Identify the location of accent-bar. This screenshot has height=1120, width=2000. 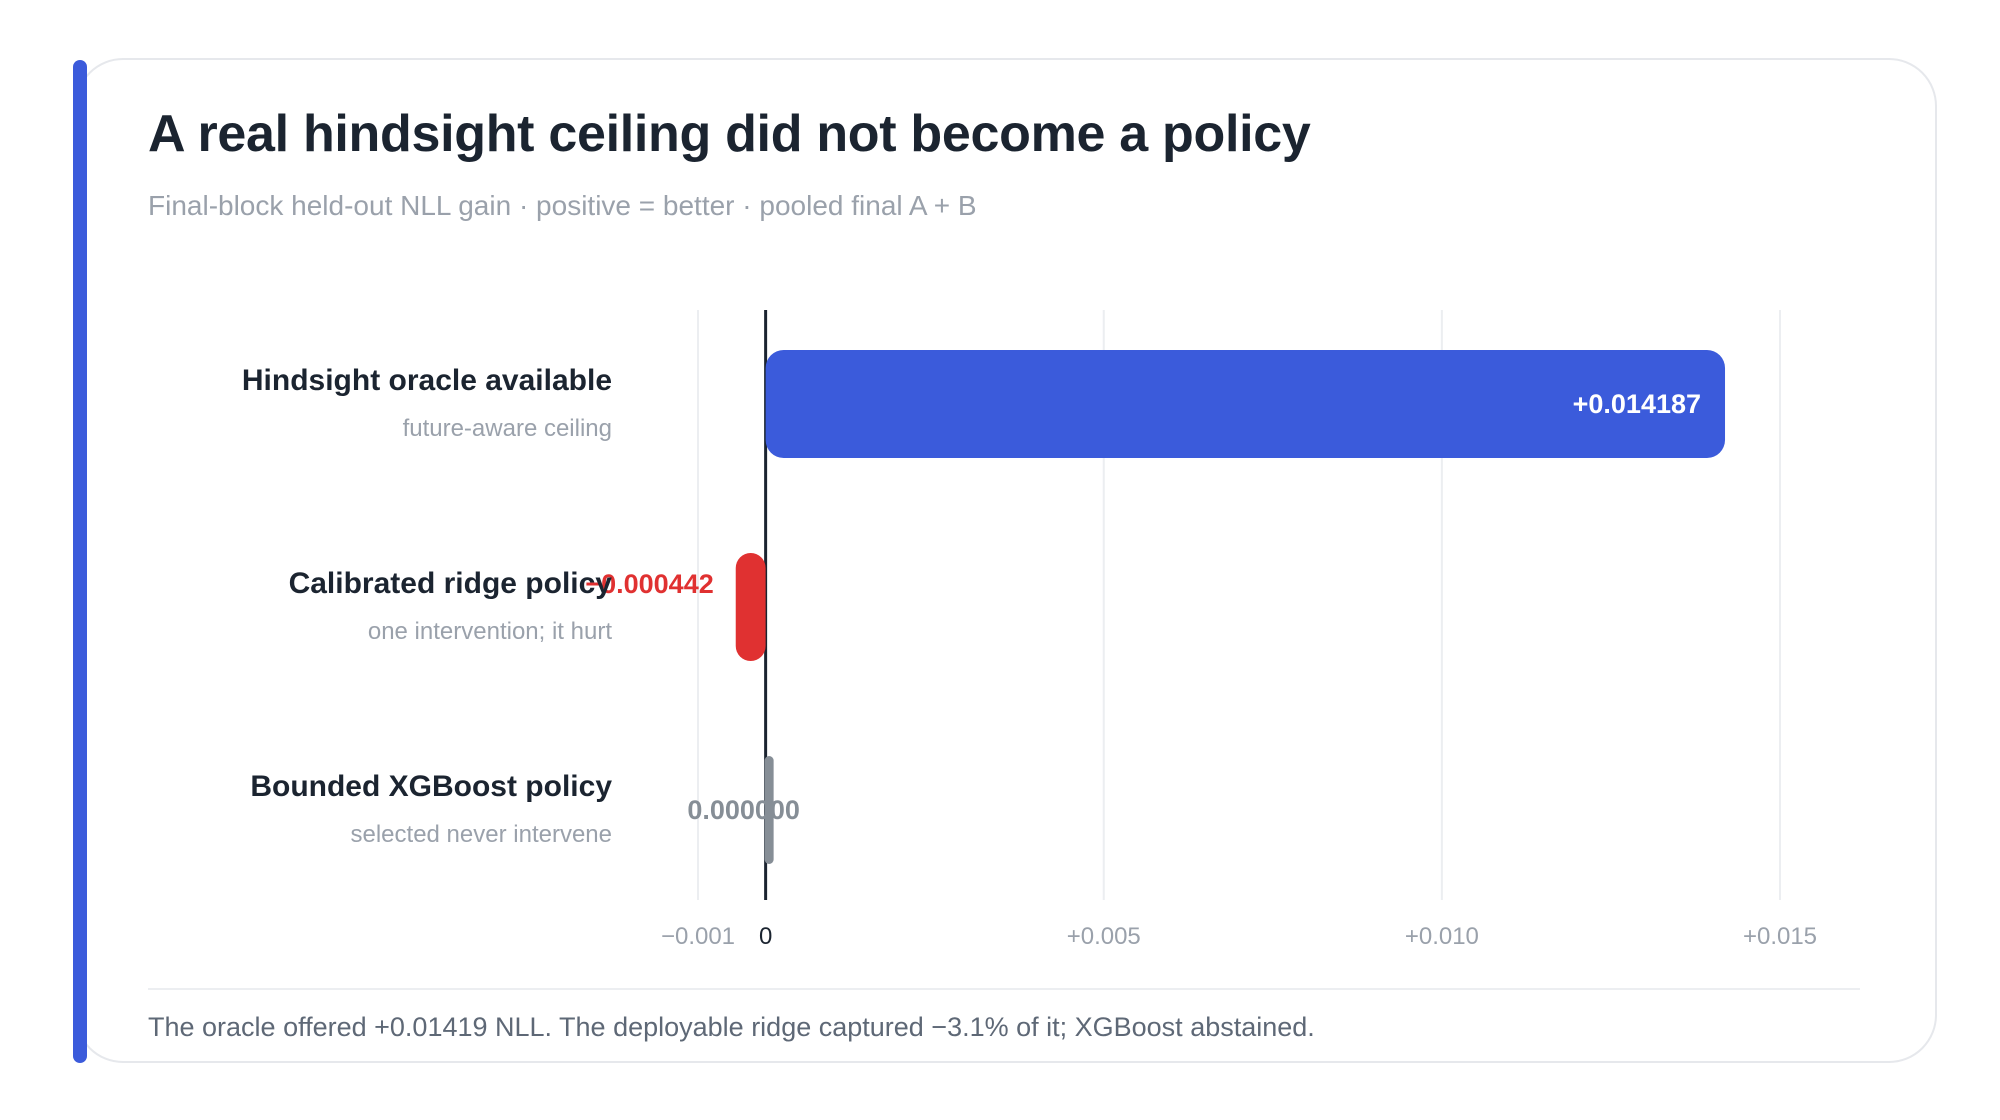
(80, 561).